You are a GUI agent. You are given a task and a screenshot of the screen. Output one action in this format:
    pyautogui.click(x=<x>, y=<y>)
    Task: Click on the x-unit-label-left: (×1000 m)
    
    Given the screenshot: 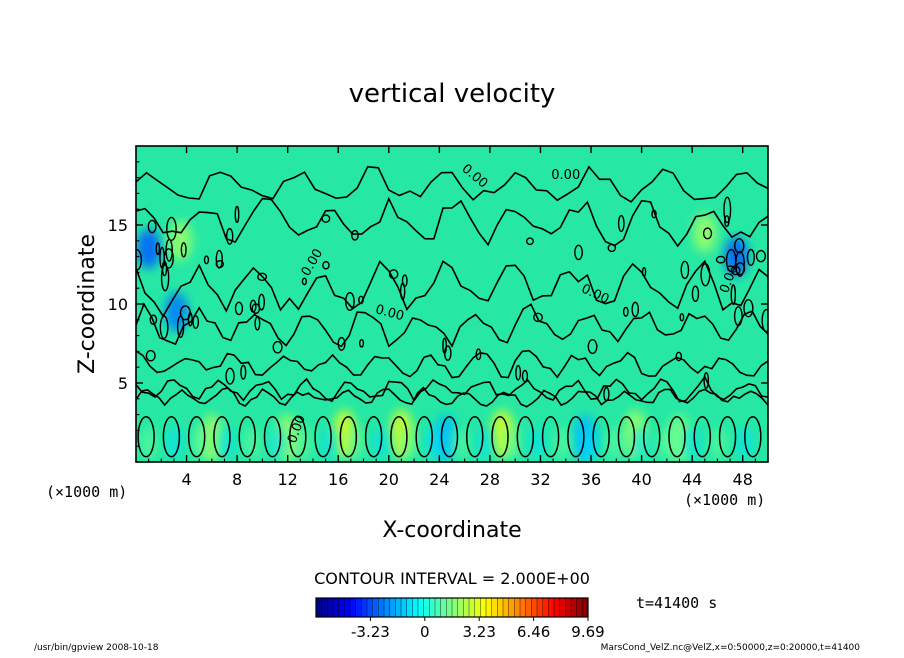 What is the action you would take?
    pyautogui.click(x=86, y=492)
    